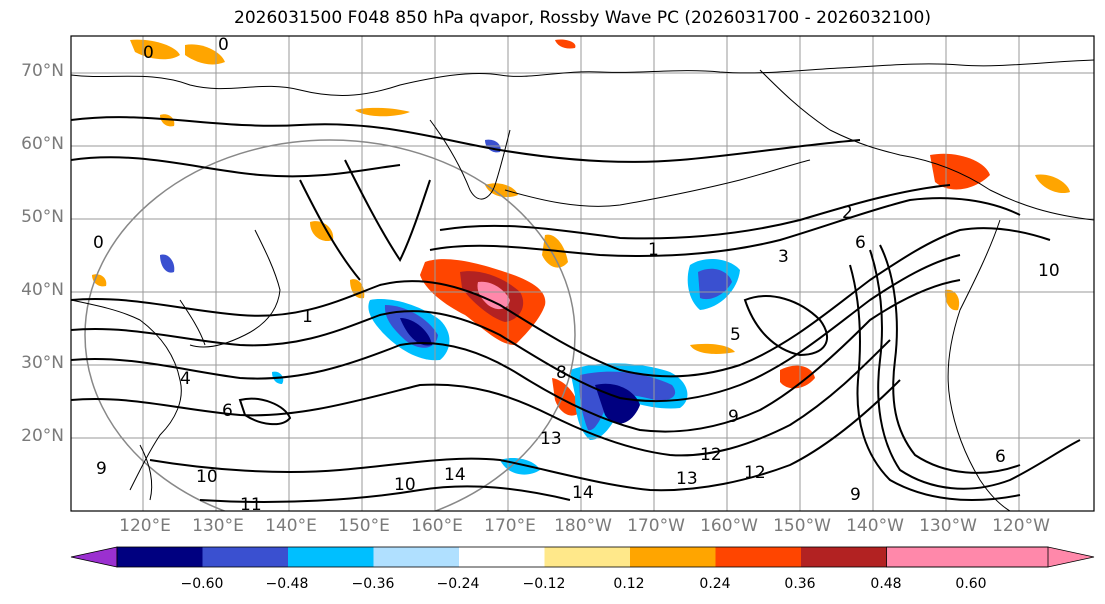  I want to click on colorbar-tick-label: −0.24, so click(458, 584).